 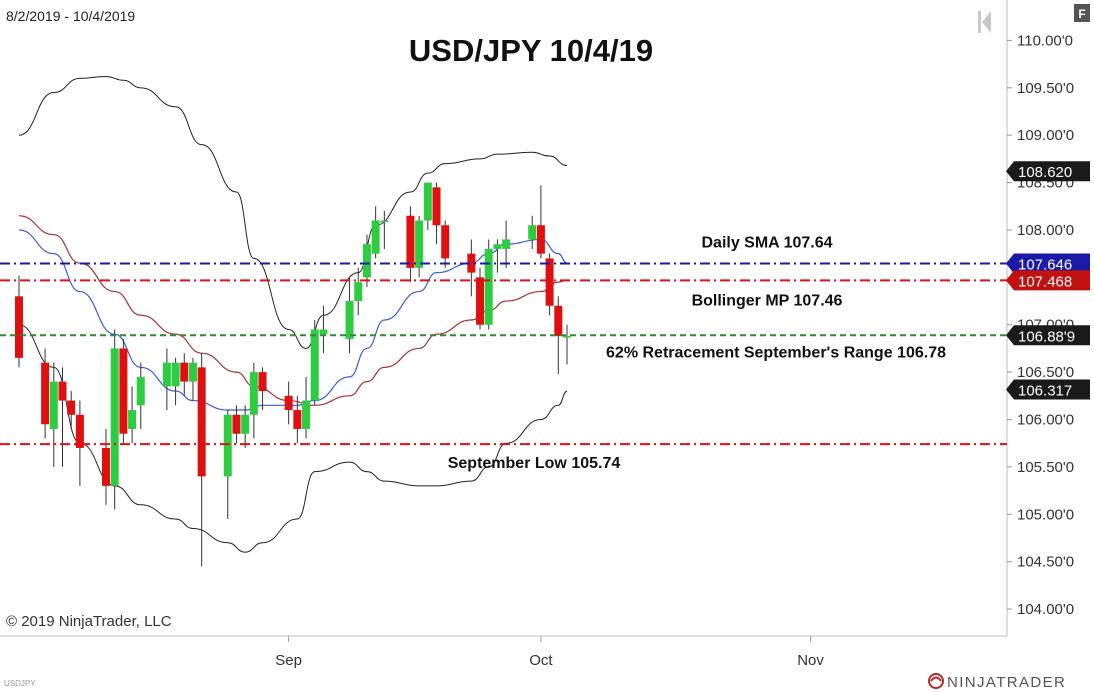 What do you see at coordinates (1045, 281) in the screenshot?
I see `price-tag-text: 107.468` at bounding box center [1045, 281].